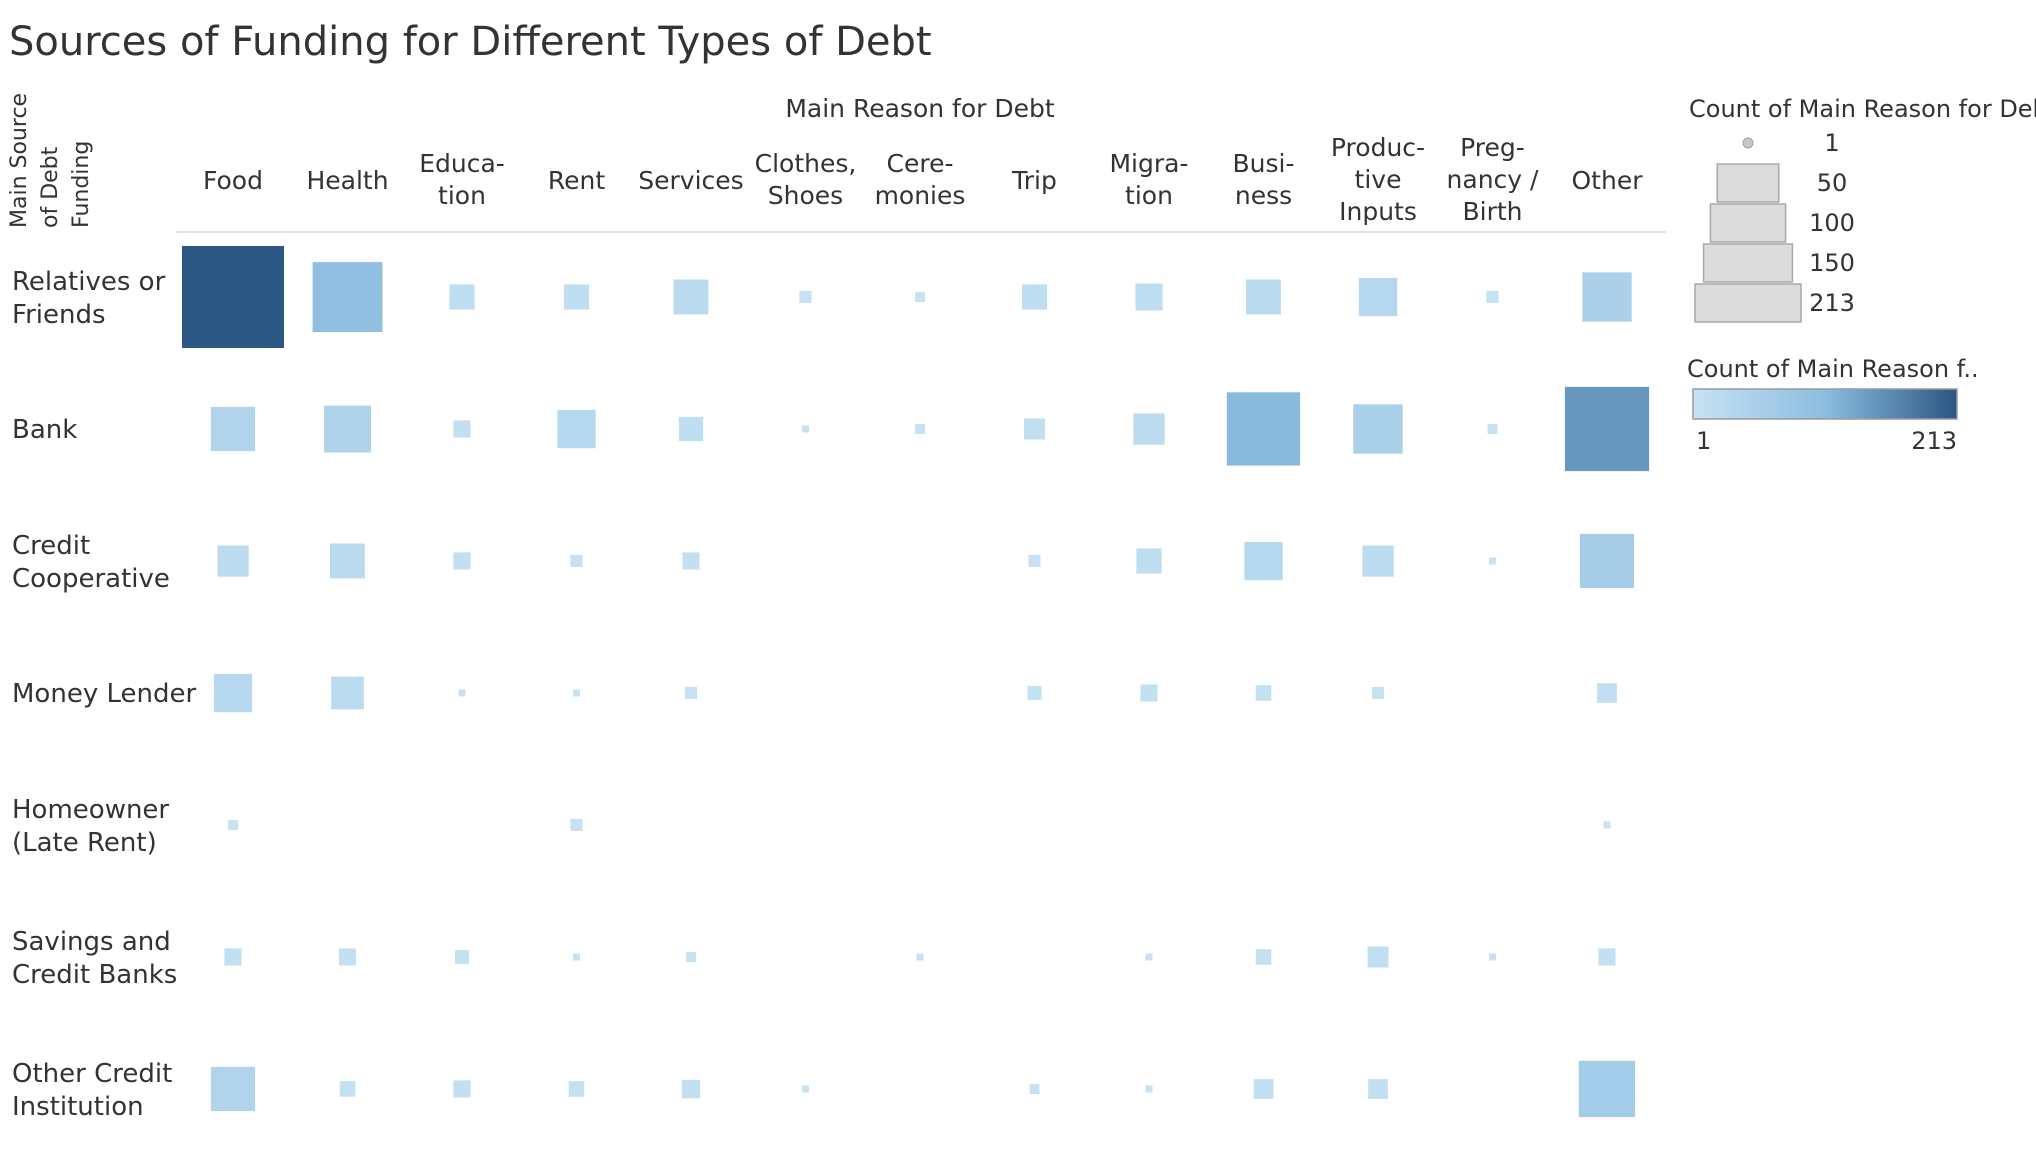 This screenshot has width=2036, height=1156. What do you see at coordinates (920, 163) in the screenshot?
I see `column-header-label: Cere-` at bounding box center [920, 163].